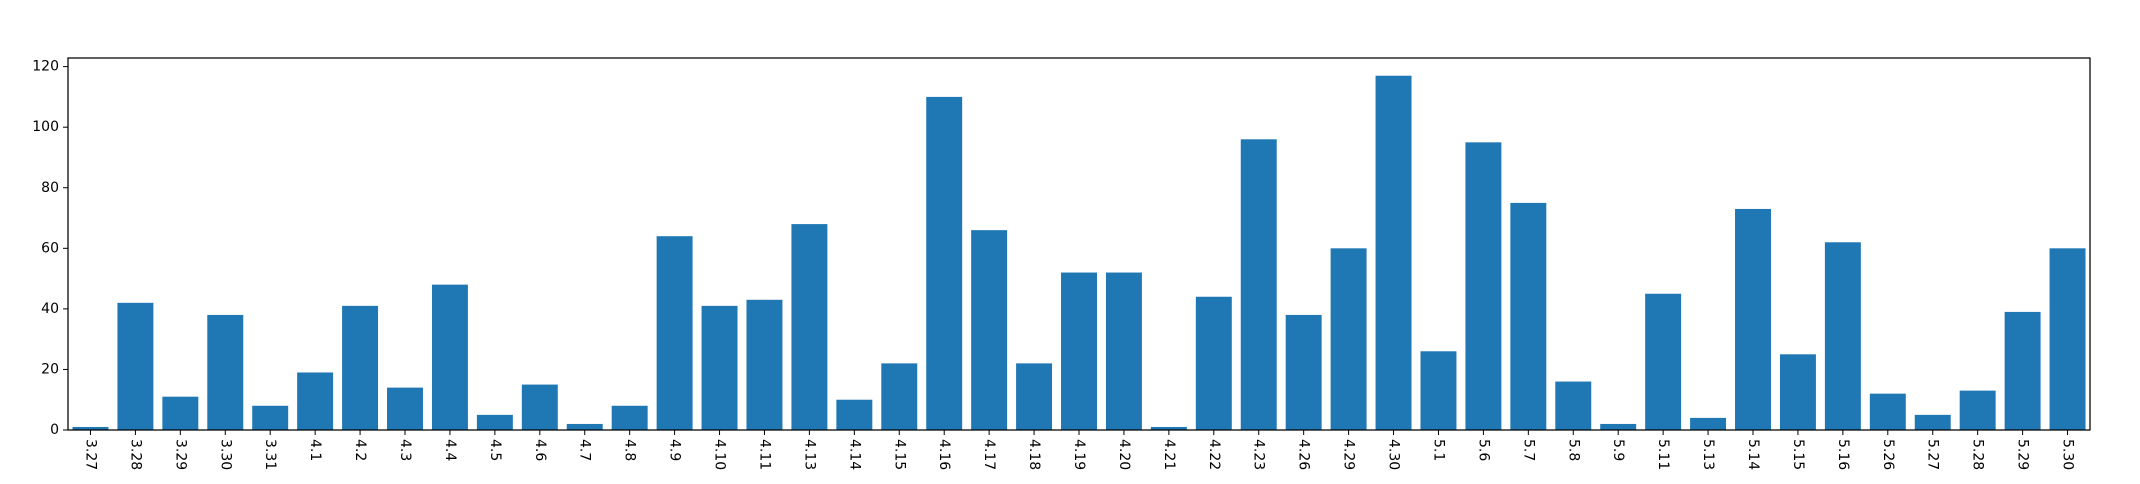 This screenshot has height=484, width=2140. Describe the element at coordinates (809, 327) in the screenshot. I see `bar-4.13` at that location.